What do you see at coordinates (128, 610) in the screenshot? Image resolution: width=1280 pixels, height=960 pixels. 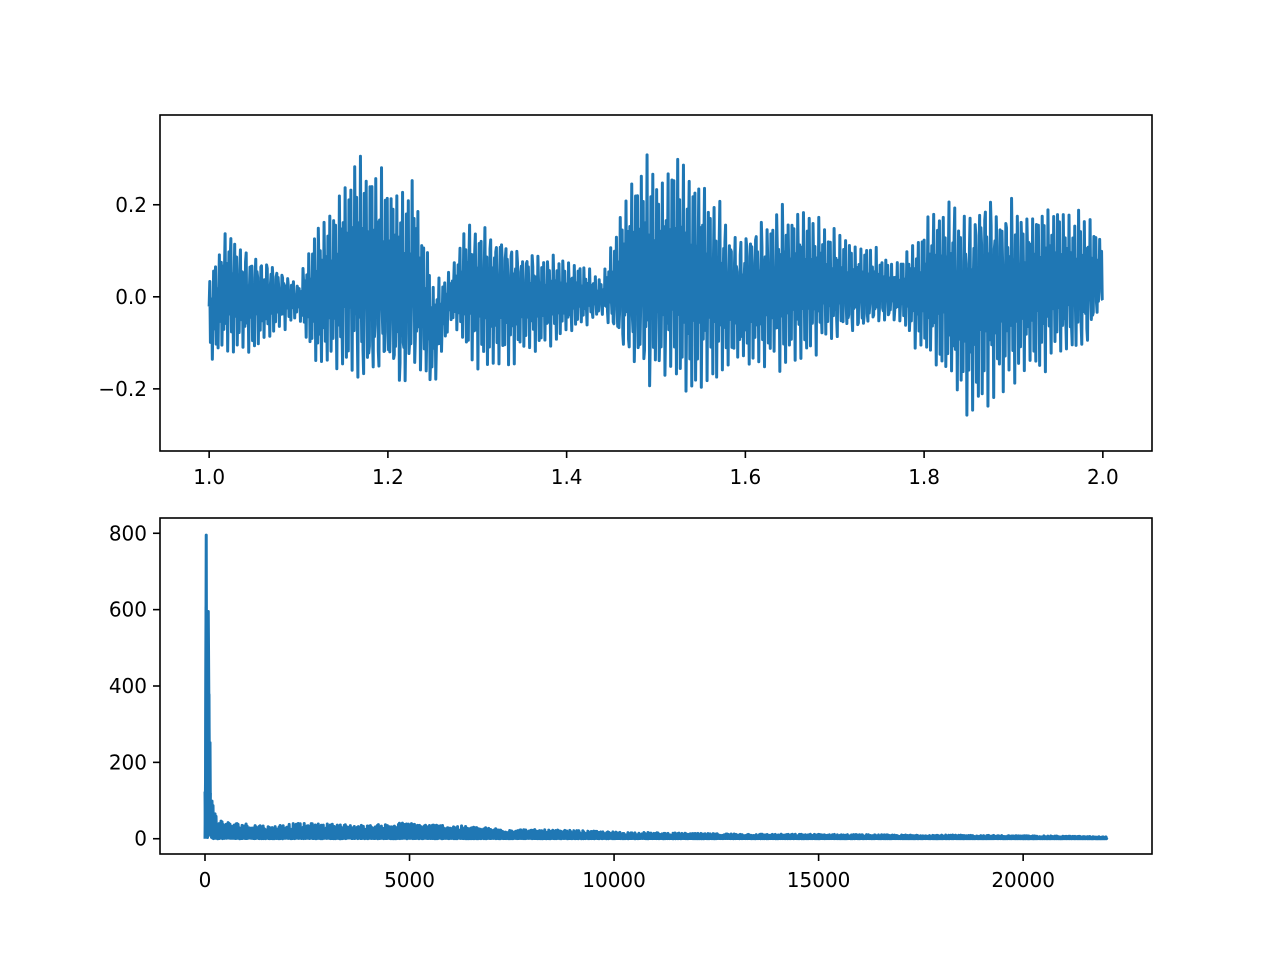 I see `y-tick-label: 600` at bounding box center [128, 610].